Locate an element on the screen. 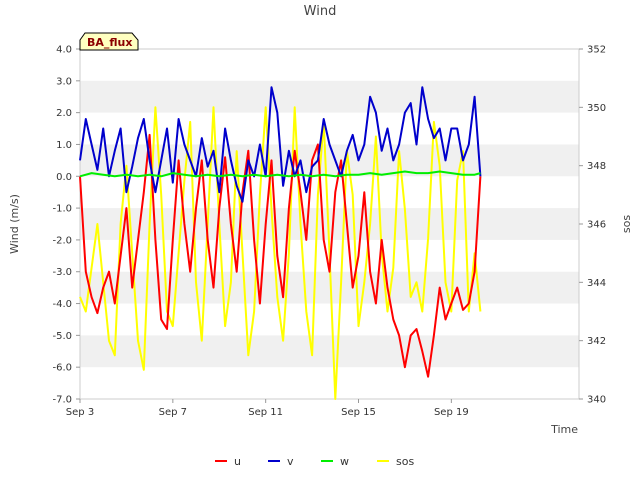 The height and width of the screenshot is (480, 640). y-tick-label: 4.0 is located at coordinates (64, 50).